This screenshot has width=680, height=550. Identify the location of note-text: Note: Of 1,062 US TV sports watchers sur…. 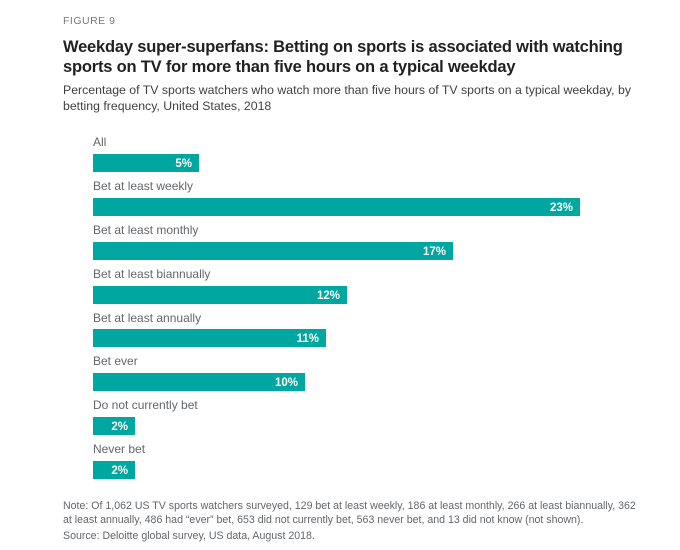
(349, 513).